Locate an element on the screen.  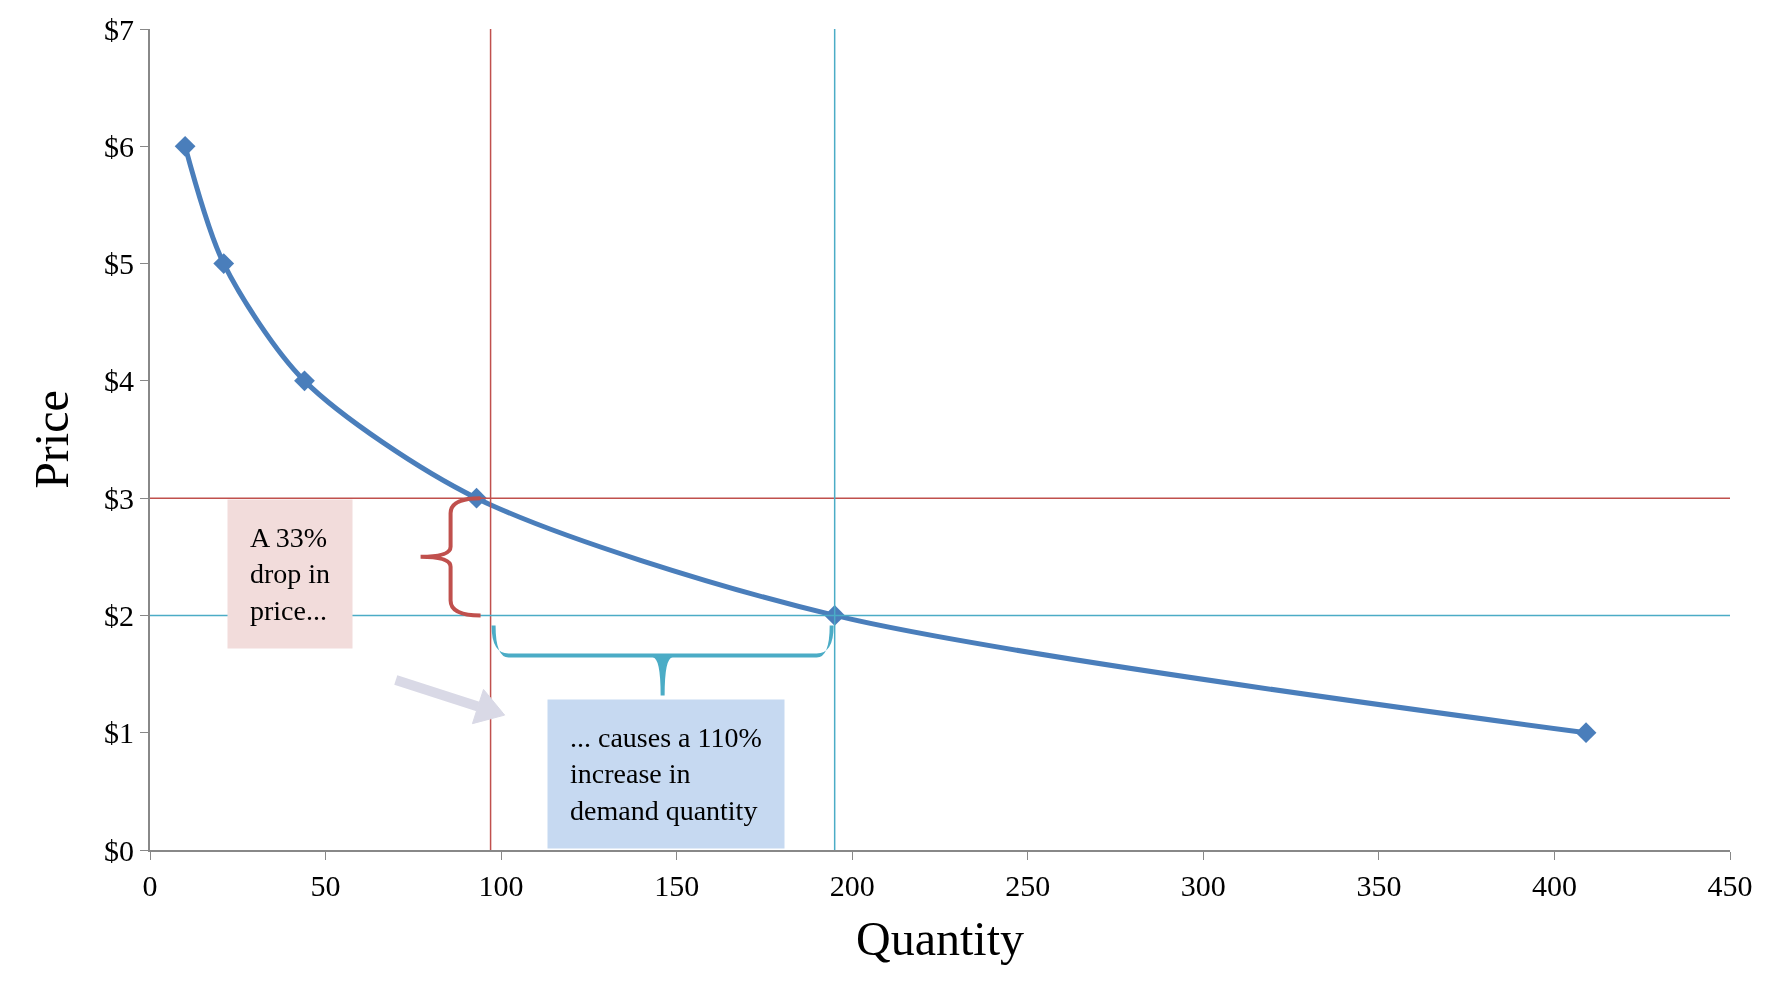
x-tick-label: 0 is located at coordinates (150, 885).